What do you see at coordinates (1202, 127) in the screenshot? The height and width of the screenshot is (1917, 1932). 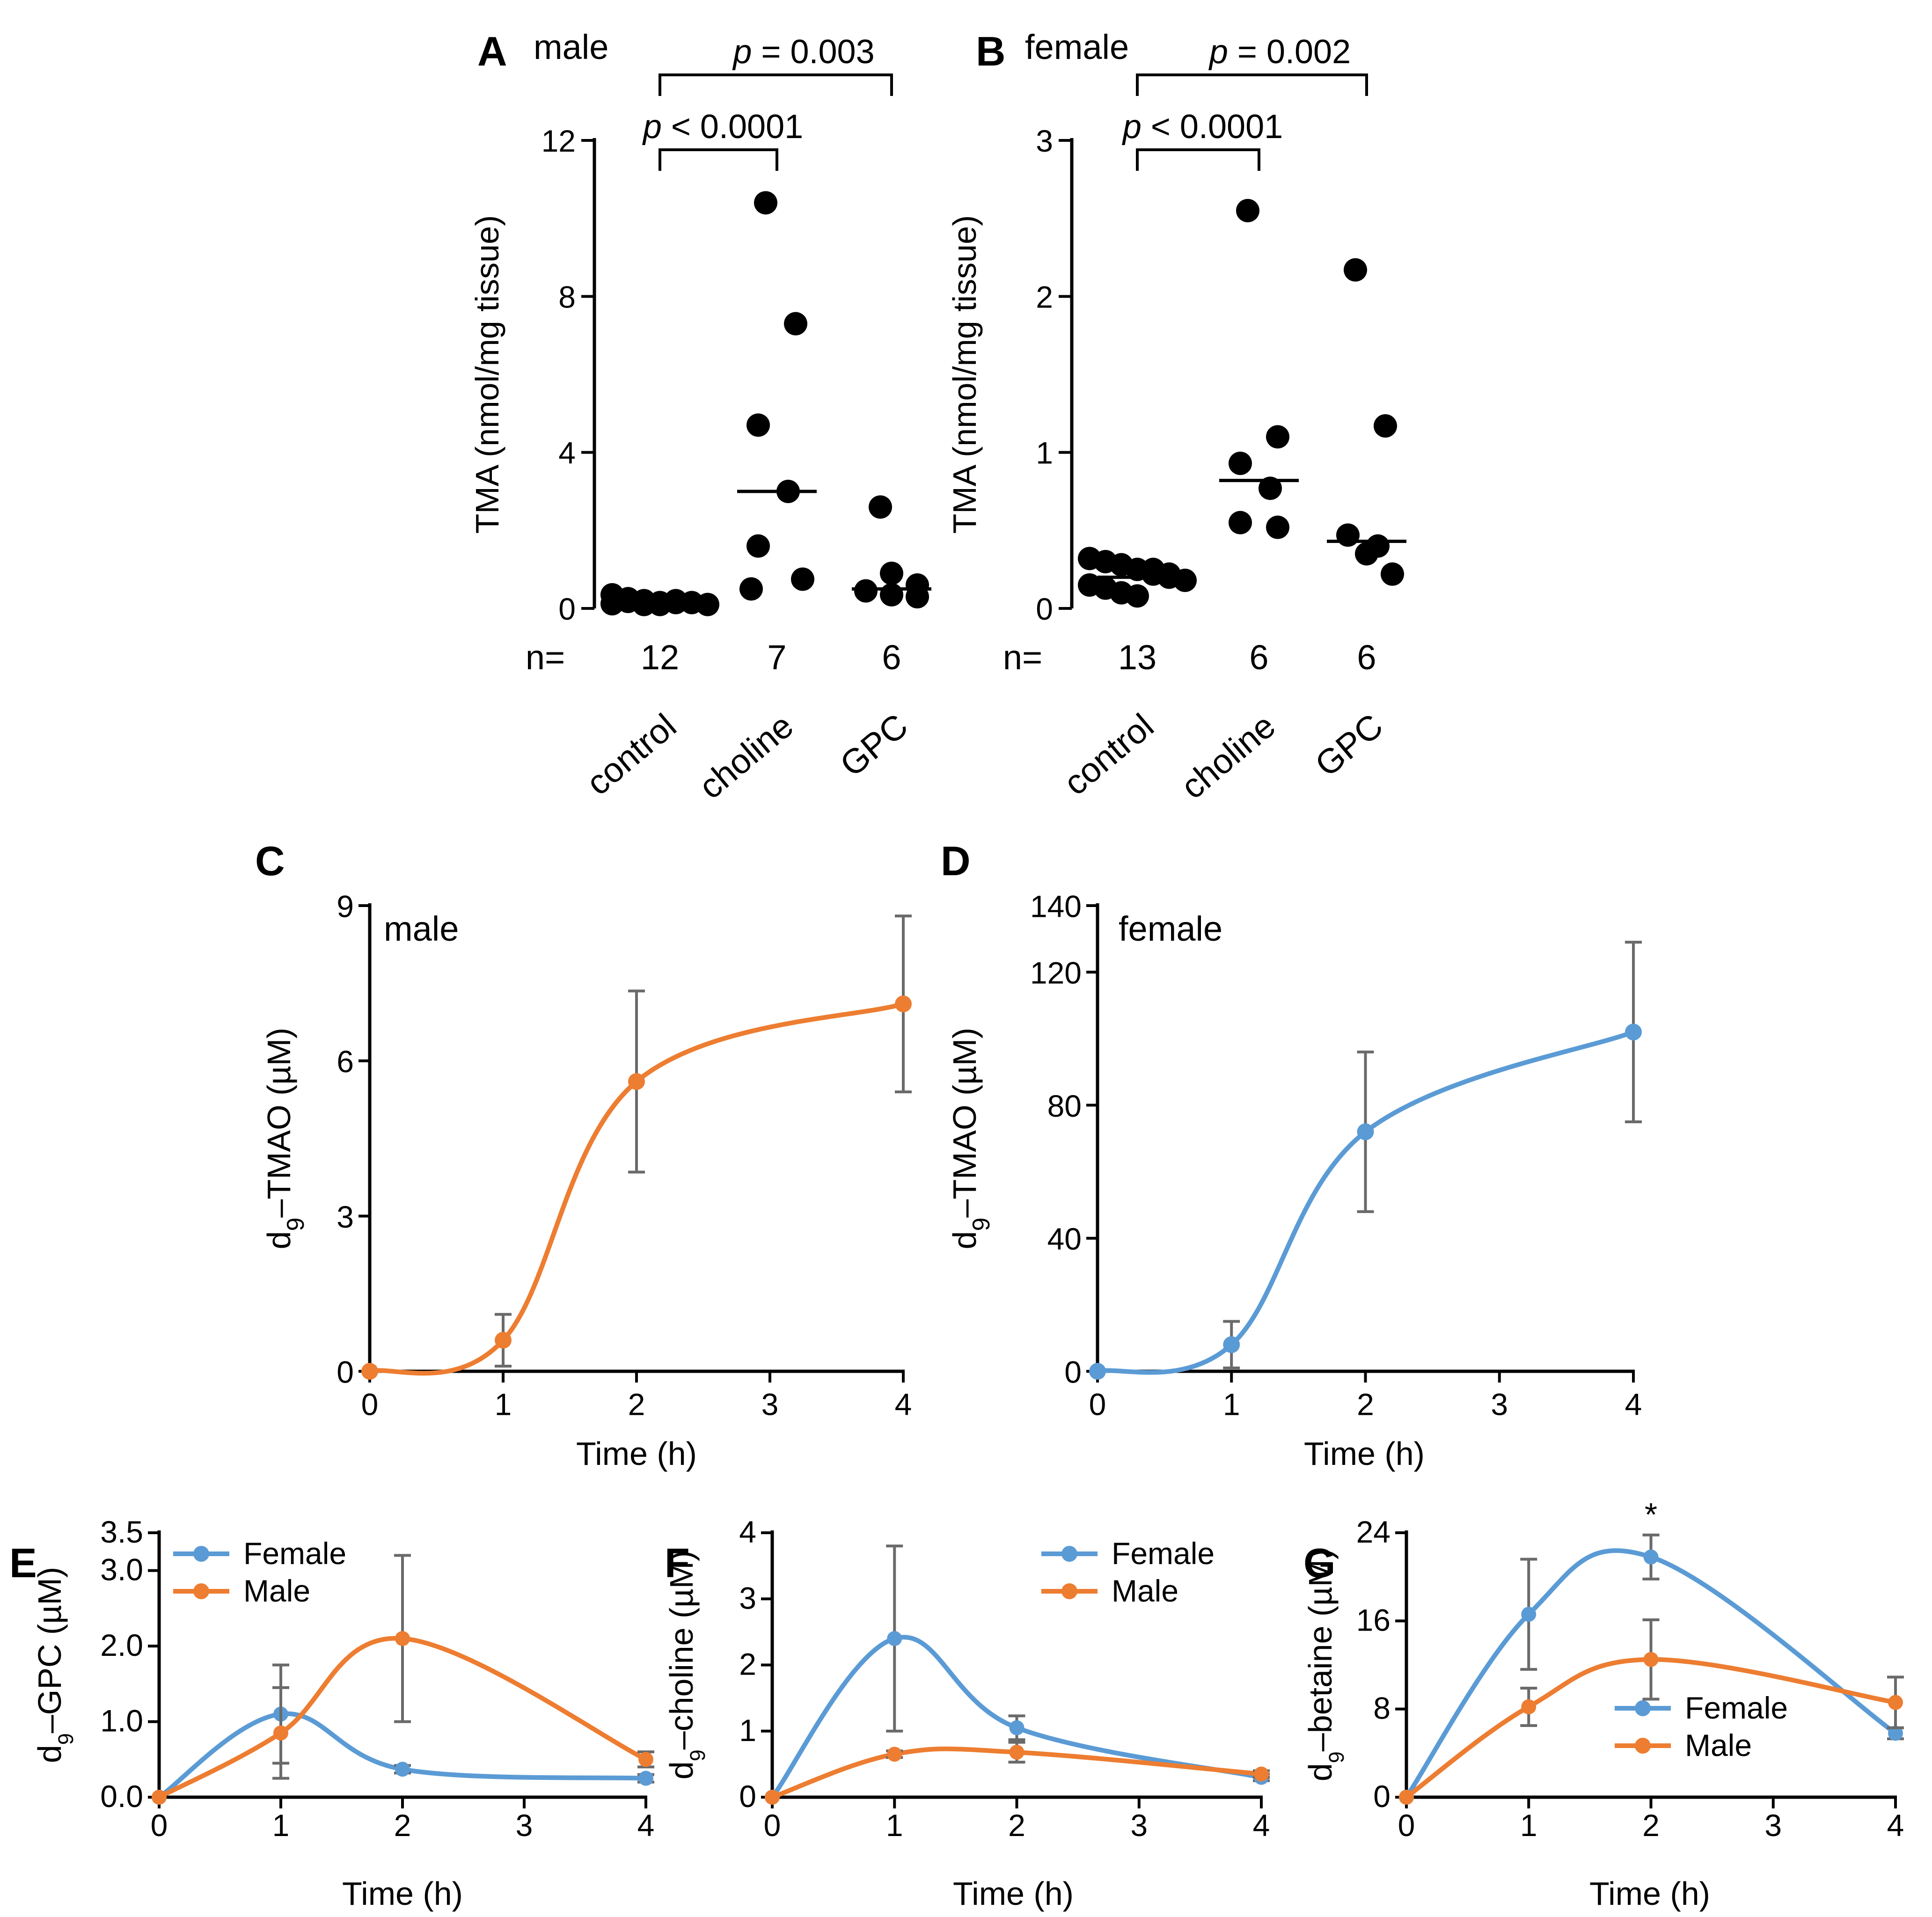 I see `p-value-label: p < 0.0001` at bounding box center [1202, 127].